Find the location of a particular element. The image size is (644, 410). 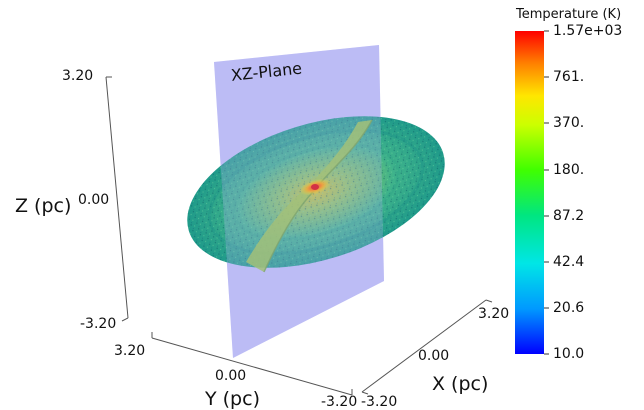

y-axis-title: Y (pc) is located at coordinates (232, 399).